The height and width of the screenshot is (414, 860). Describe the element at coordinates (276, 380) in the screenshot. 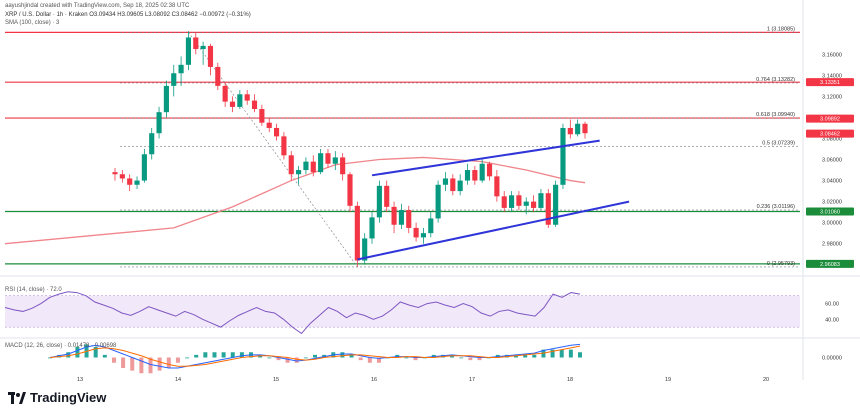

I see `time-label-2: 15` at that location.